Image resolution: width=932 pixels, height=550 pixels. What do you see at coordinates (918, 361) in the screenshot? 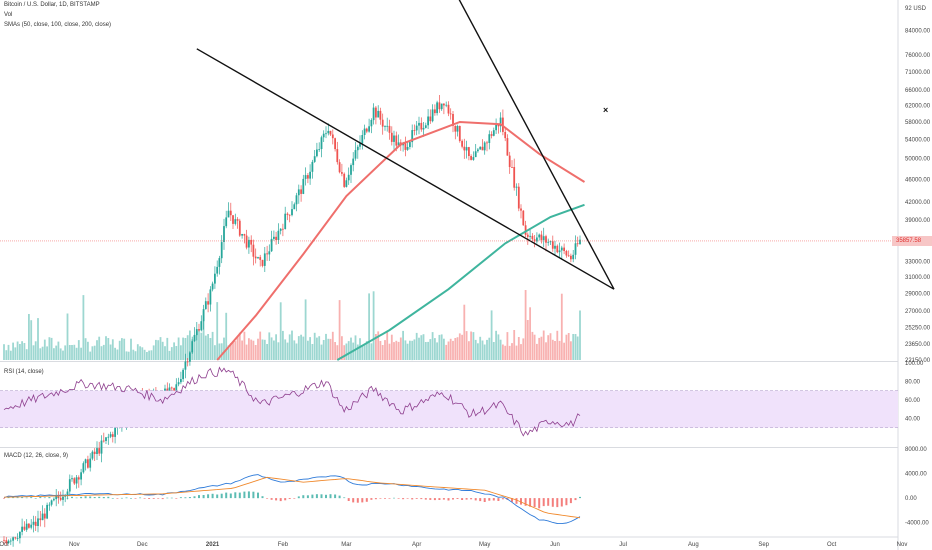
I see `price-tick-label: 22150.00` at bounding box center [918, 361].